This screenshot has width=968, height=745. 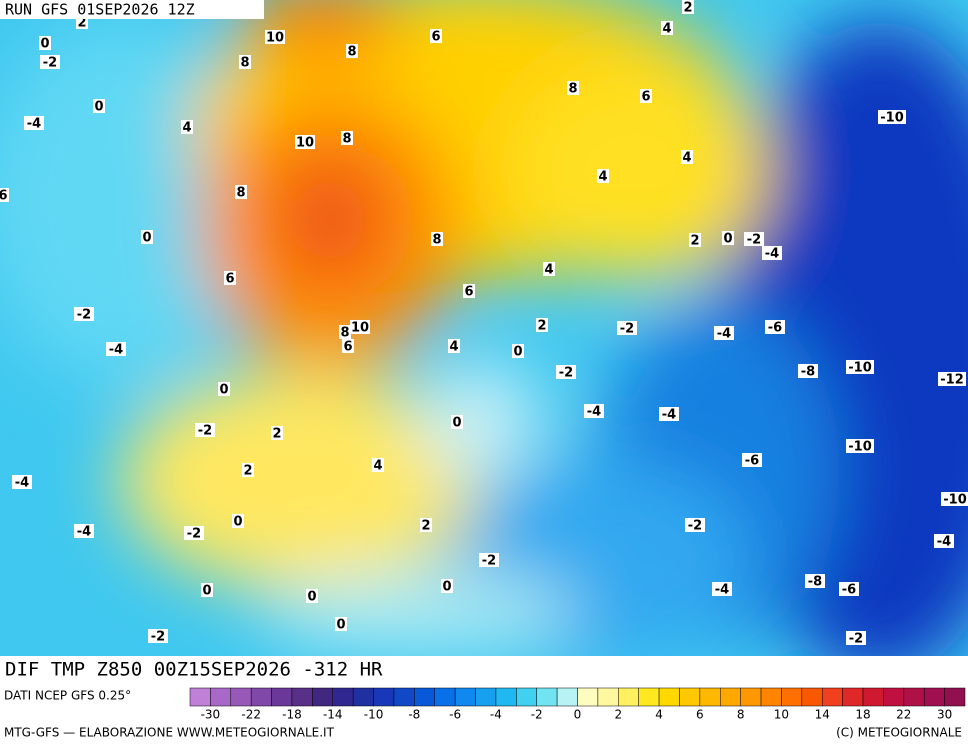 I want to click on colorbar-tick-label: 2, so click(x=618, y=715).